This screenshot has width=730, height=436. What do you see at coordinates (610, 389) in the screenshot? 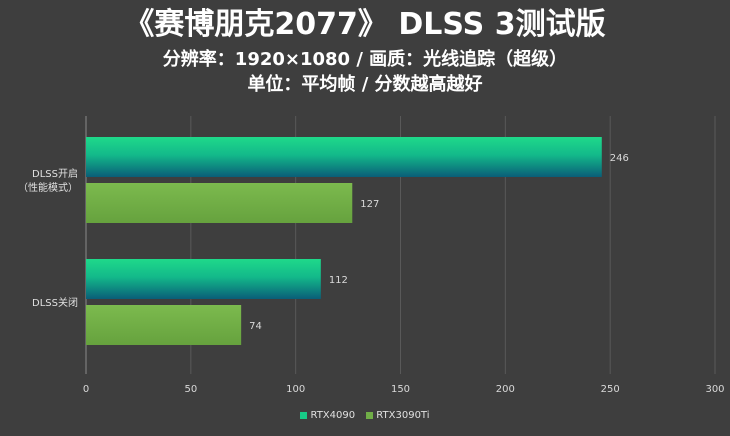
I see `x-tick-label: 250` at bounding box center [610, 389].